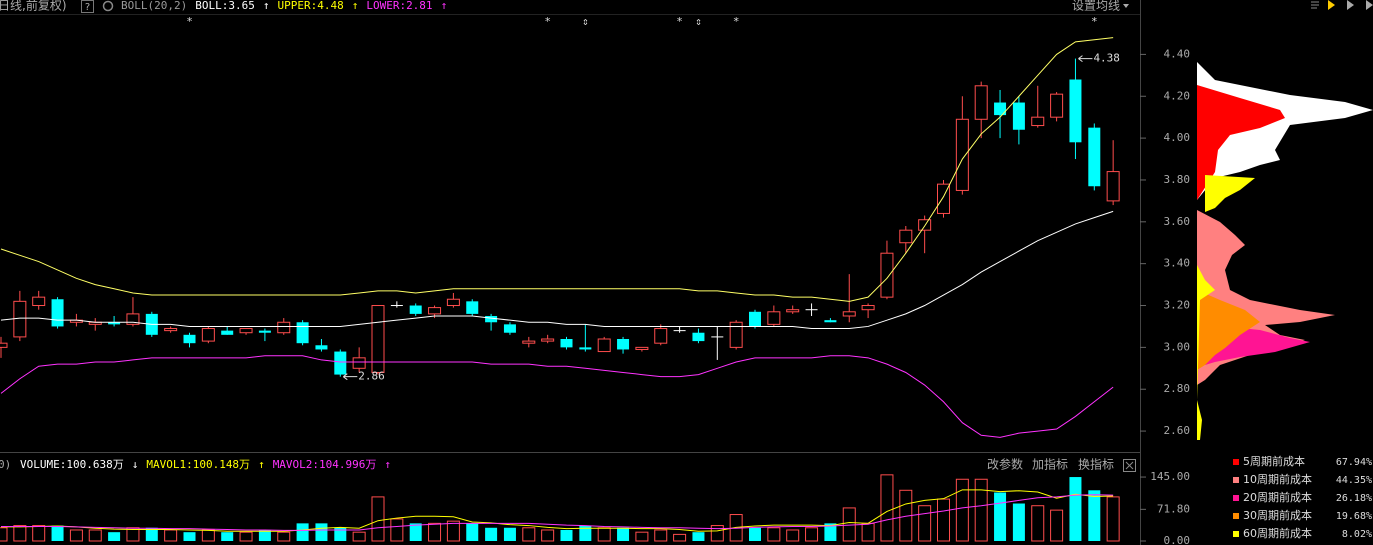 The image size is (1373, 545). I want to click on annotation-label: 4.38, so click(1106, 58).